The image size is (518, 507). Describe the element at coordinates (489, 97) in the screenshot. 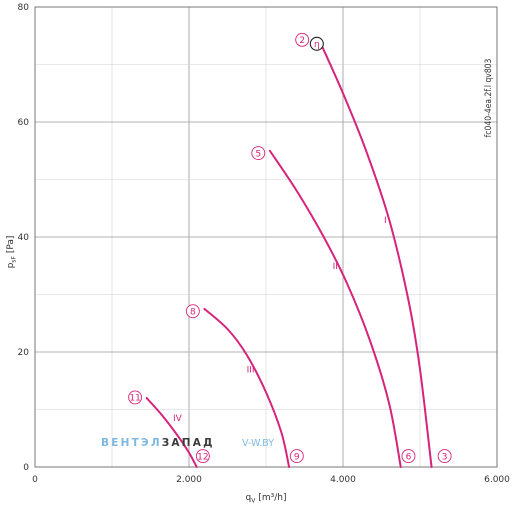

I see `model-code: fc040-4ea.2f.l qv803` at that location.